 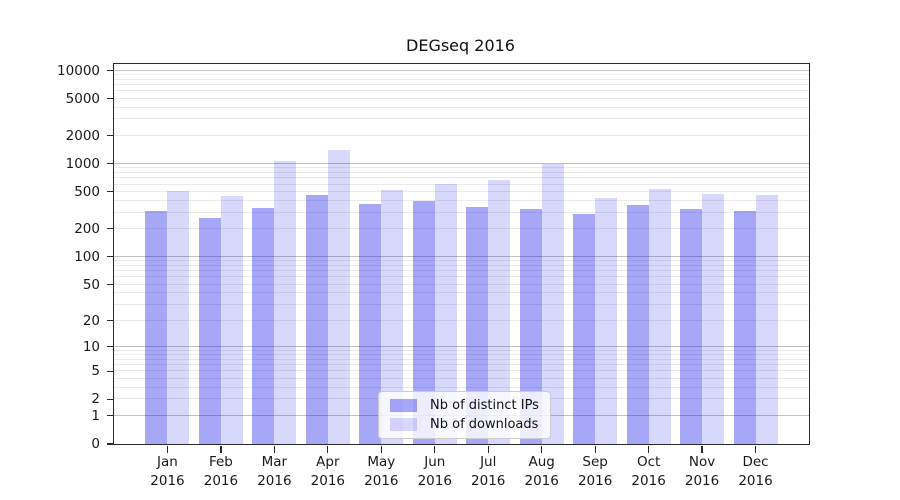 What do you see at coordinates (221, 472) in the screenshot?
I see `x-tick-label: Feb 2016` at bounding box center [221, 472].